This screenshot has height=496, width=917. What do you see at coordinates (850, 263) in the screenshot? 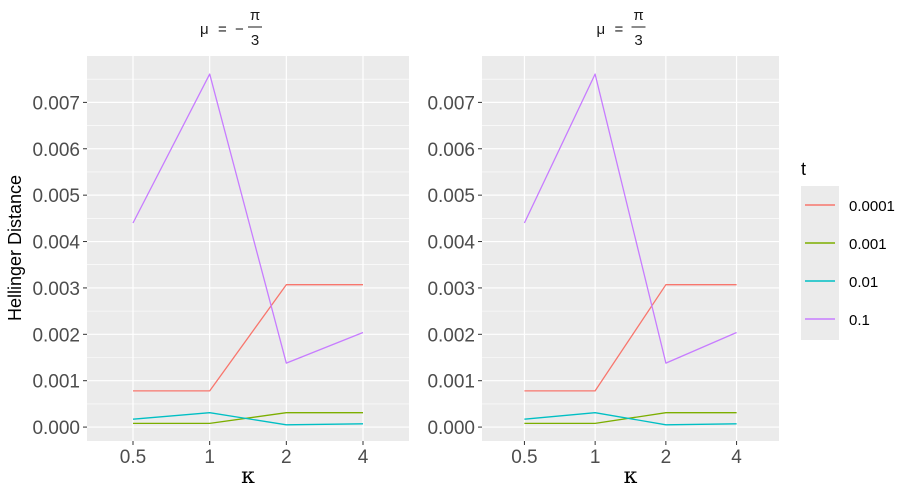
I see `legend-entries: 0.0001 0.001 0.01 0.1` at bounding box center [850, 263].